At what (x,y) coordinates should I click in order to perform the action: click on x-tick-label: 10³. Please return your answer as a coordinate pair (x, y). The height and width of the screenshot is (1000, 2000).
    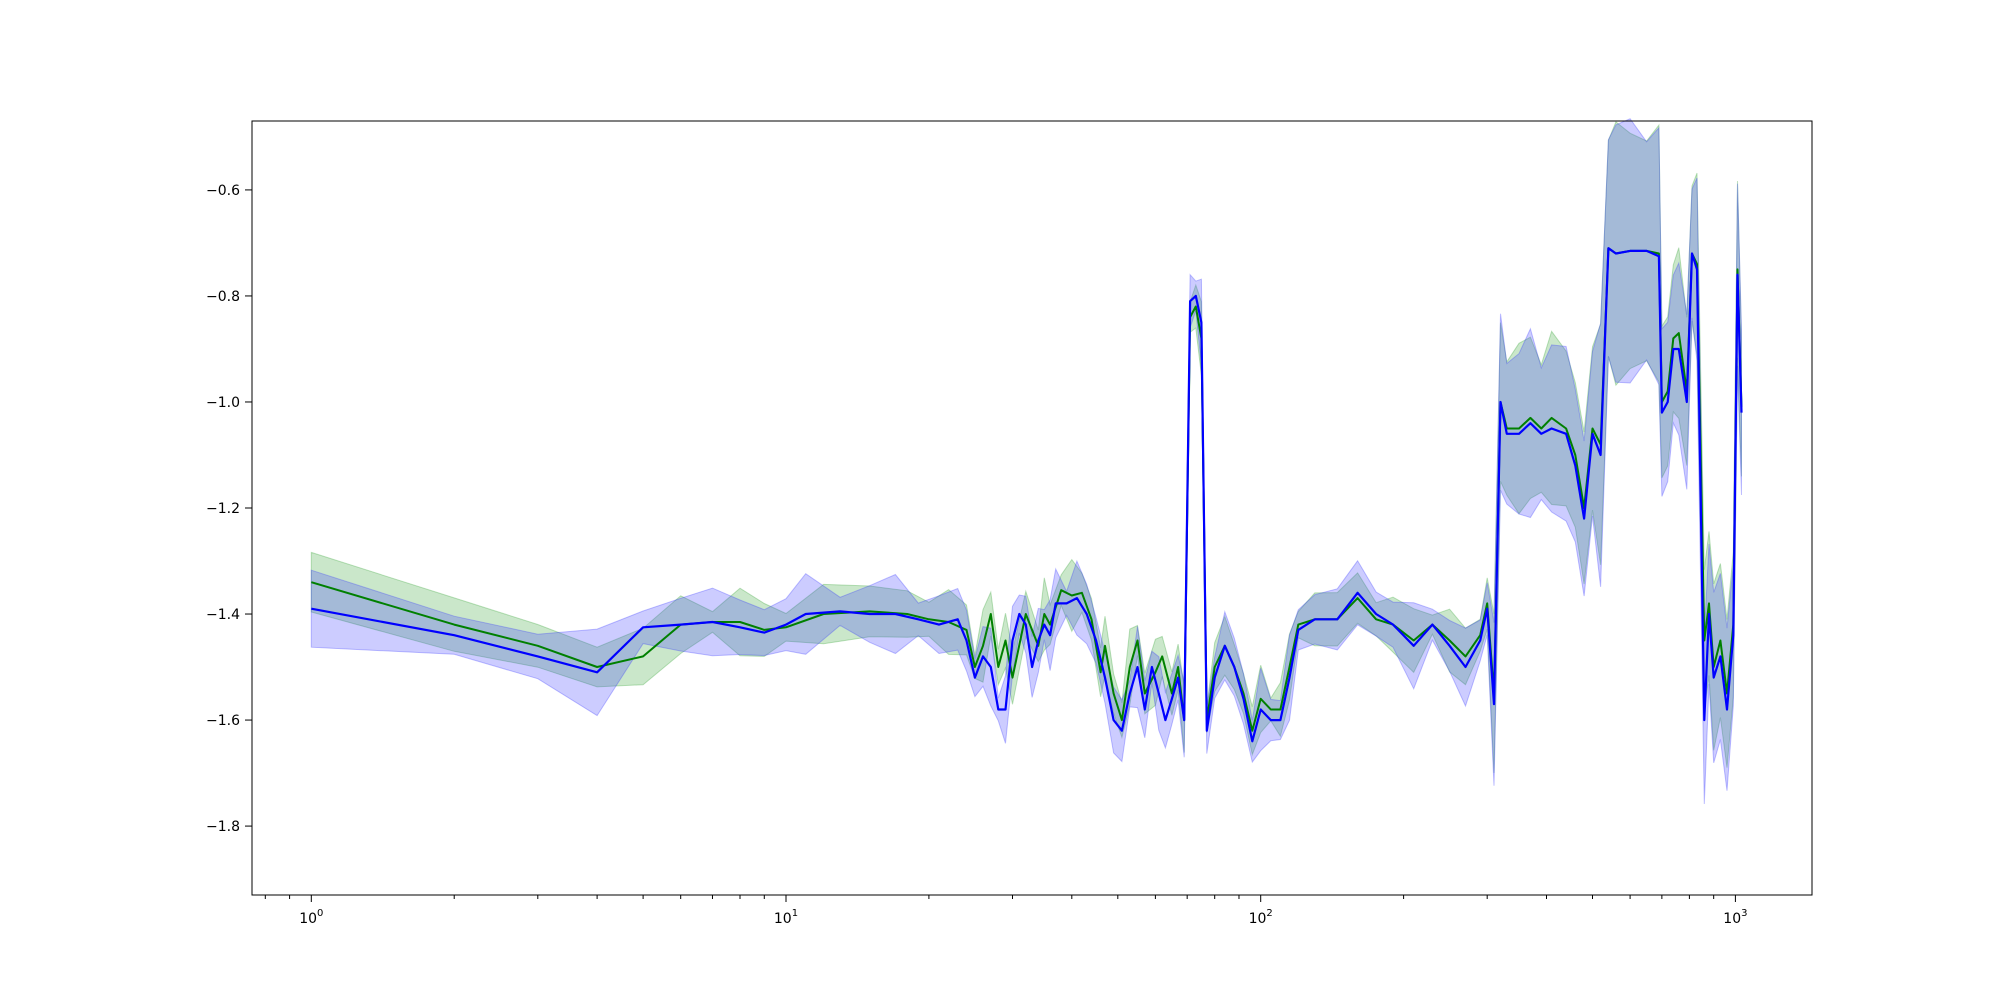
    Looking at the image, I should click on (1735, 917).